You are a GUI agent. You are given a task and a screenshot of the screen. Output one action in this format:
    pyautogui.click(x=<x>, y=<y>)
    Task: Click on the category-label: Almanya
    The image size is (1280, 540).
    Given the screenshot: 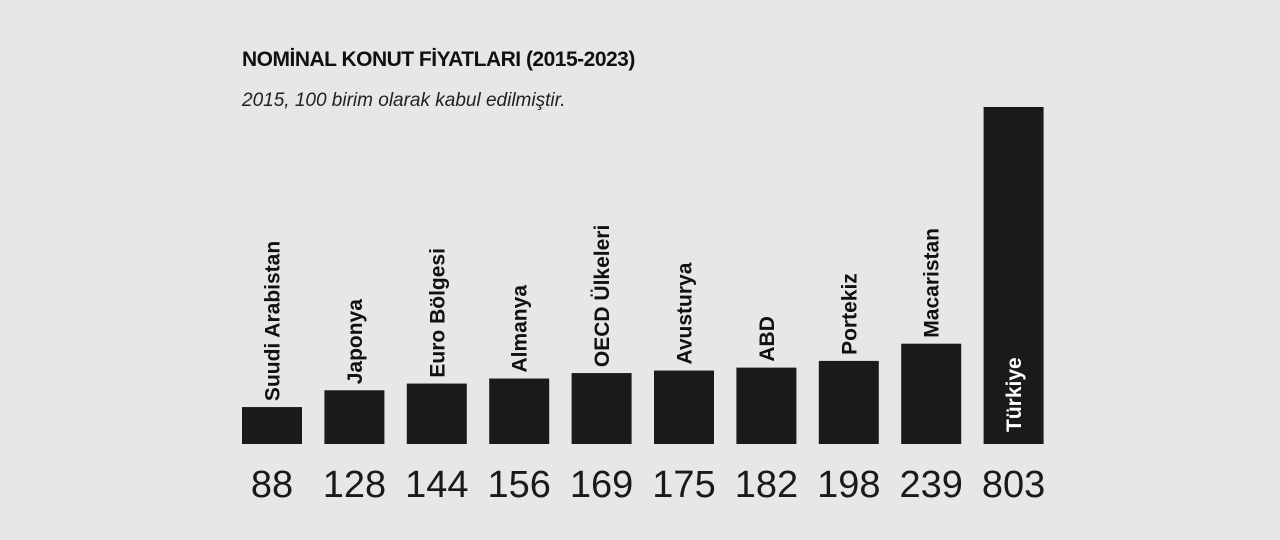 What is the action you would take?
    pyautogui.click(x=520, y=329)
    